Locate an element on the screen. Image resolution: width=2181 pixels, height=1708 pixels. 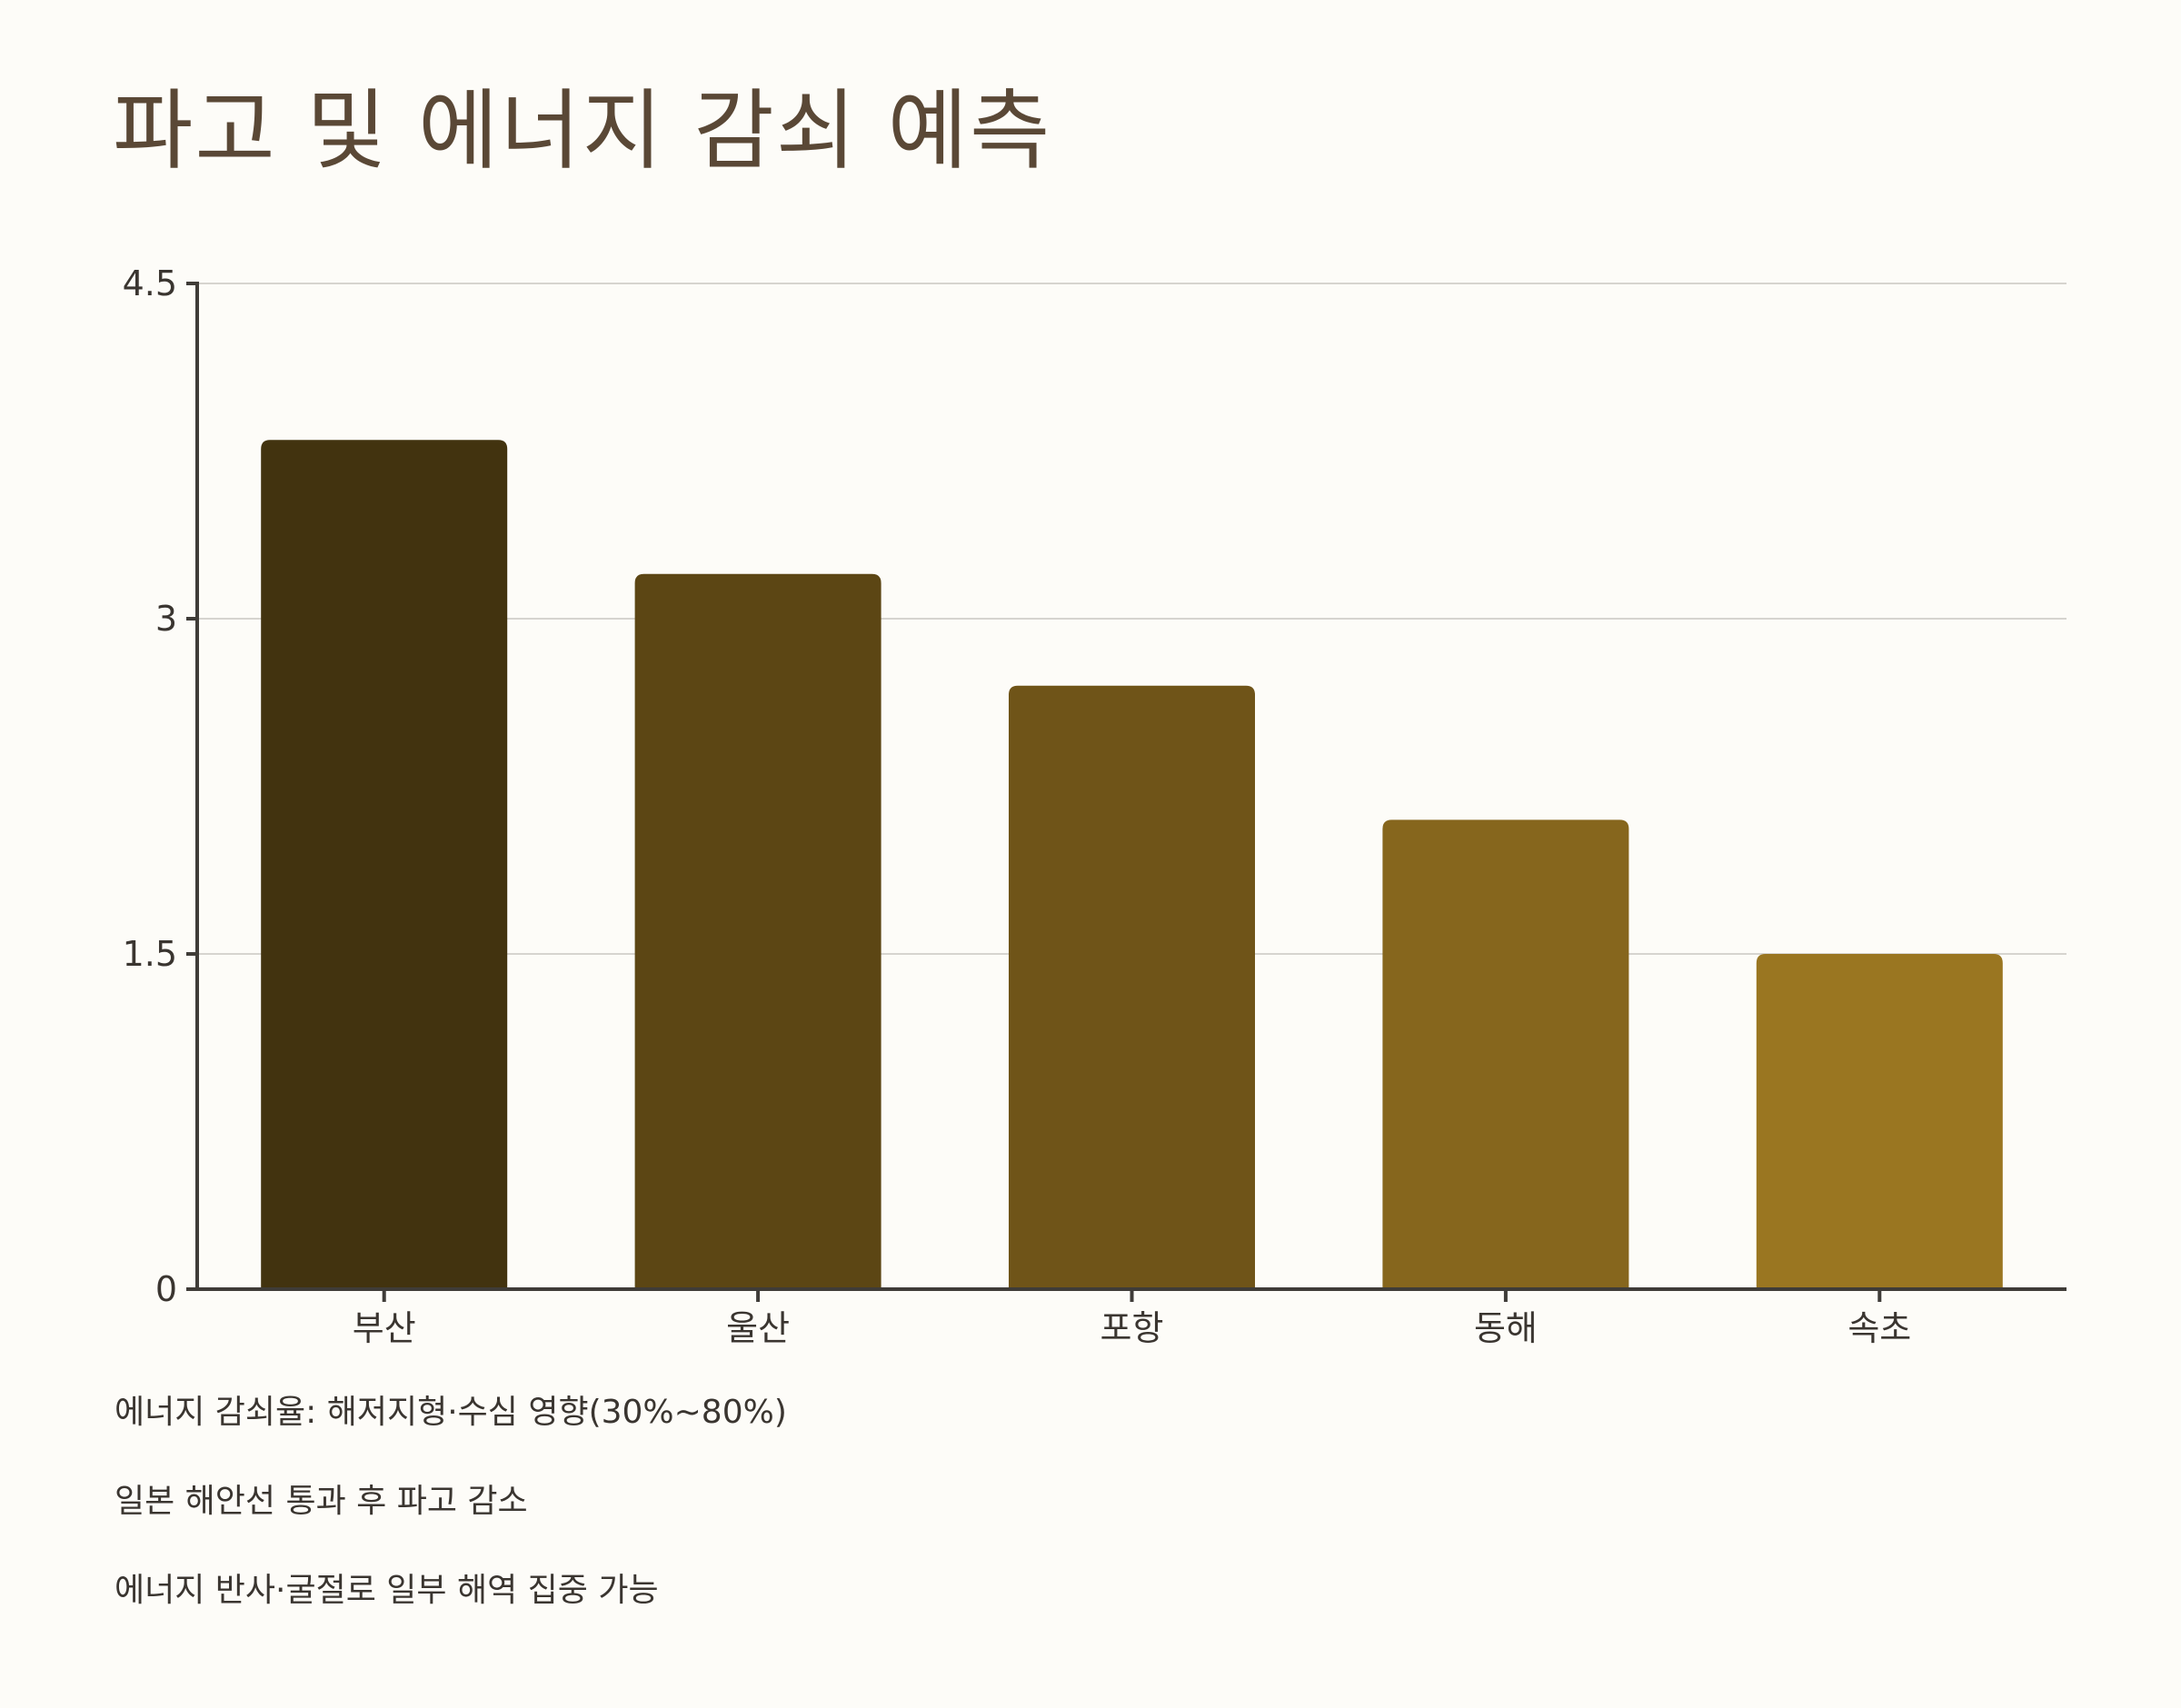
note-energy-attenuation: 에너지 감쇠율: 해저지형·수심 영향(30%~80%) is located at coordinates (451, 1412).